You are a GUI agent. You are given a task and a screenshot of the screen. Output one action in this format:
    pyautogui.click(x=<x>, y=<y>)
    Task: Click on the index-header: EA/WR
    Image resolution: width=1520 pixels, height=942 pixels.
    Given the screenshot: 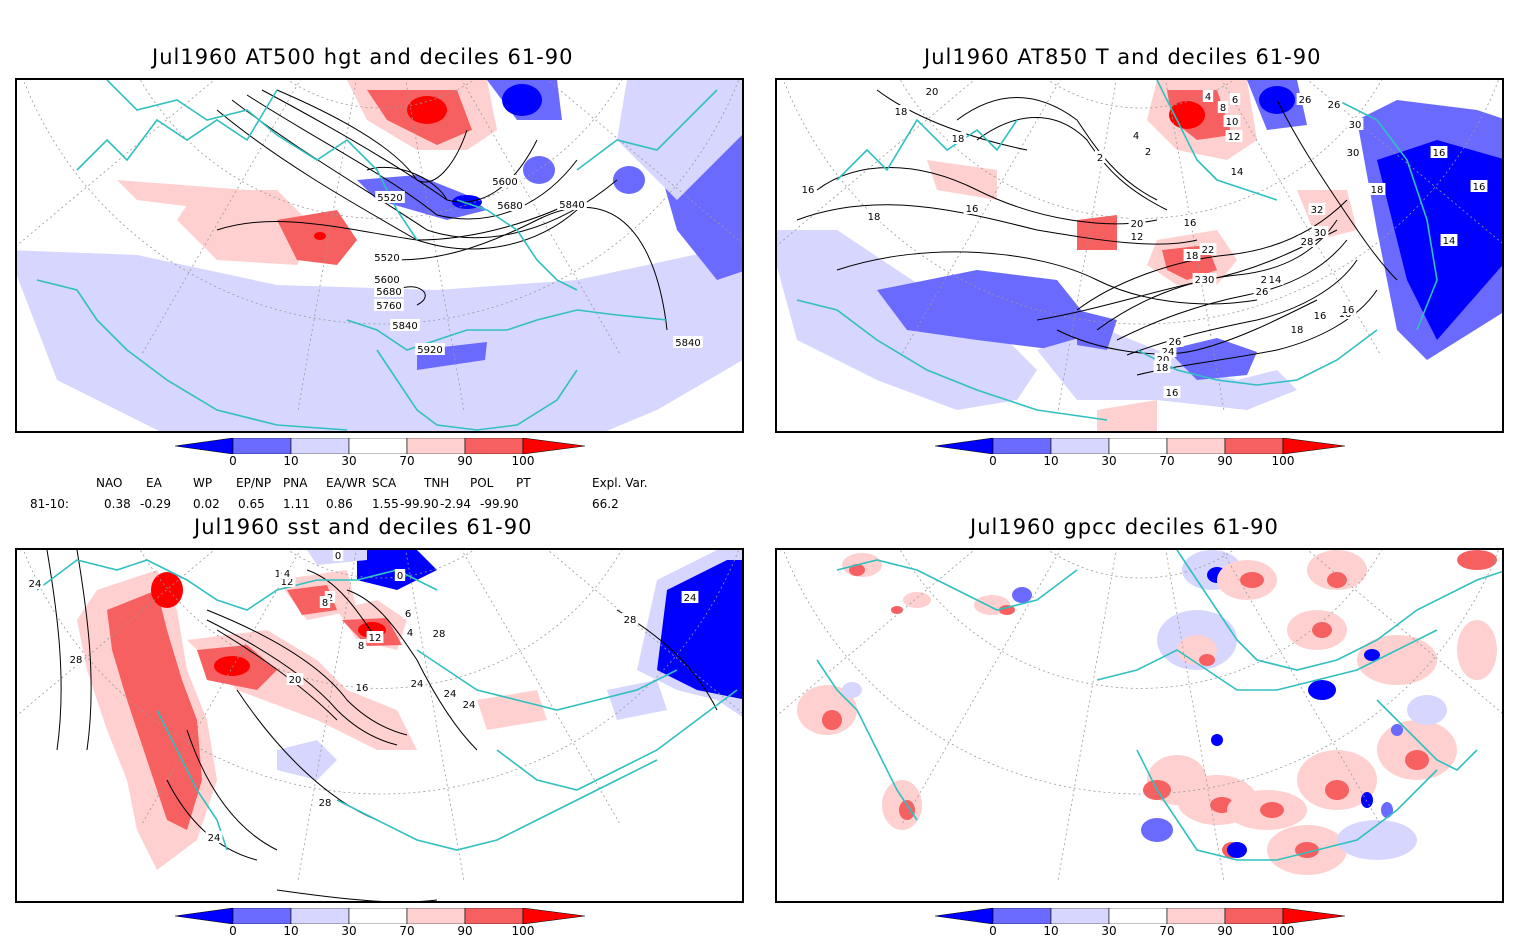 What is the action you would take?
    pyautogui.click(x=346, y=483)
    